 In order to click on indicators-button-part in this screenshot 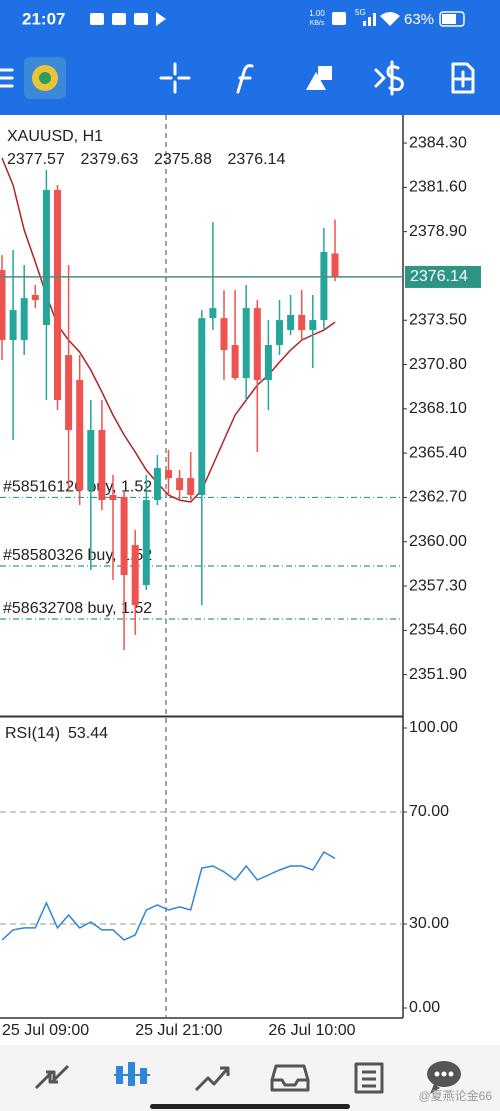, I will do `click(245, 79)`.